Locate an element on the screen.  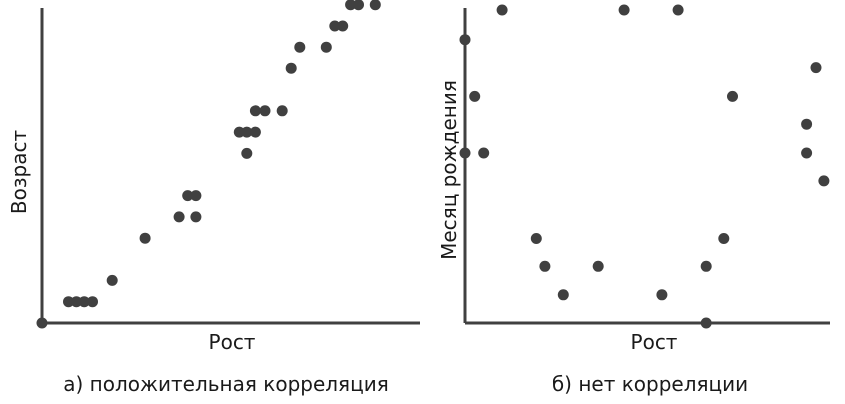
panel-b-caption: б) нет корреляции is located at coordinates (650, 384).